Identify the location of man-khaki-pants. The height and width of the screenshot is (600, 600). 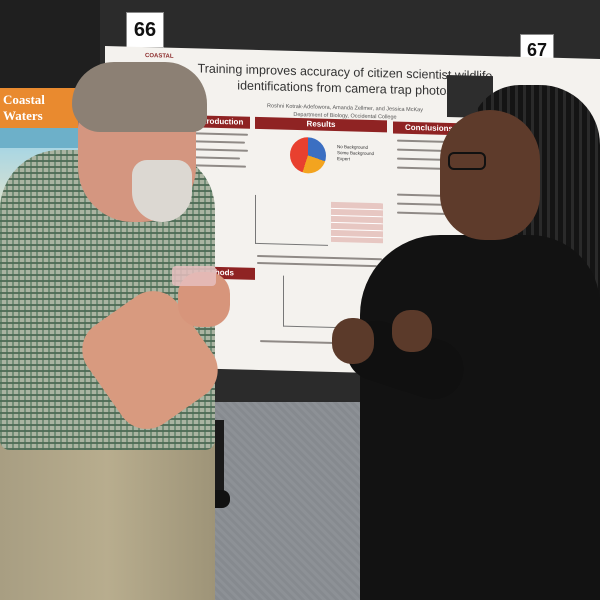
(107, 520).